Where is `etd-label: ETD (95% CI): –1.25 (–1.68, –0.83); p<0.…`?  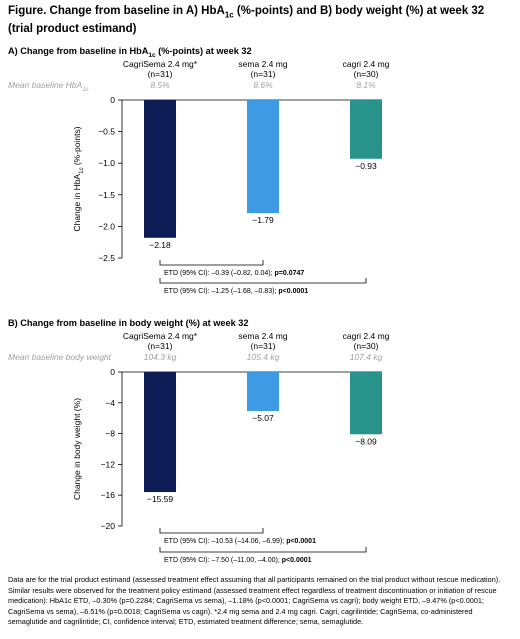
etd-label: ETD (95% CI): –1.25 (–1.68, –0.83); p<0.… is located at coordinates (236, 291).